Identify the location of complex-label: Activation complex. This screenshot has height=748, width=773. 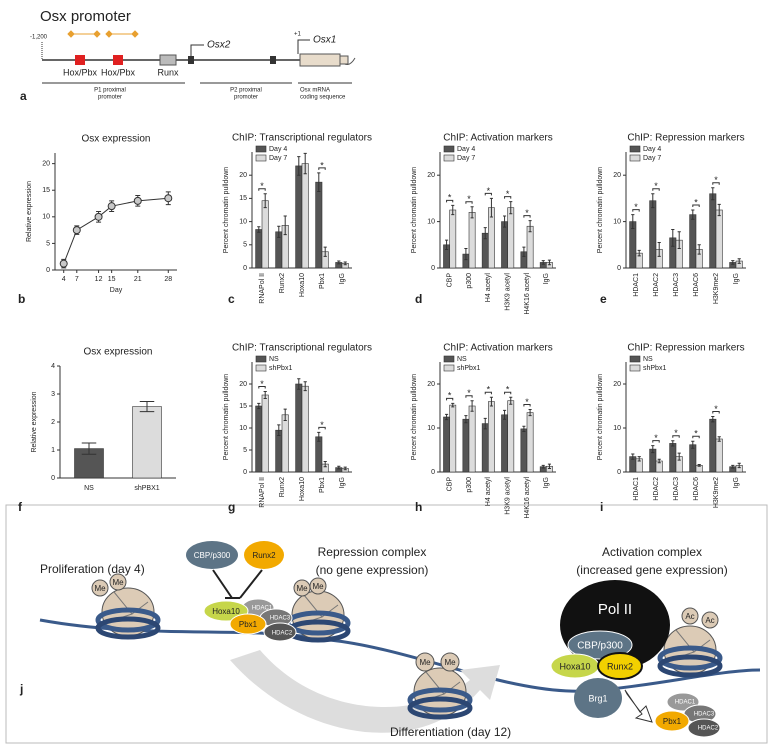
(652, 552).